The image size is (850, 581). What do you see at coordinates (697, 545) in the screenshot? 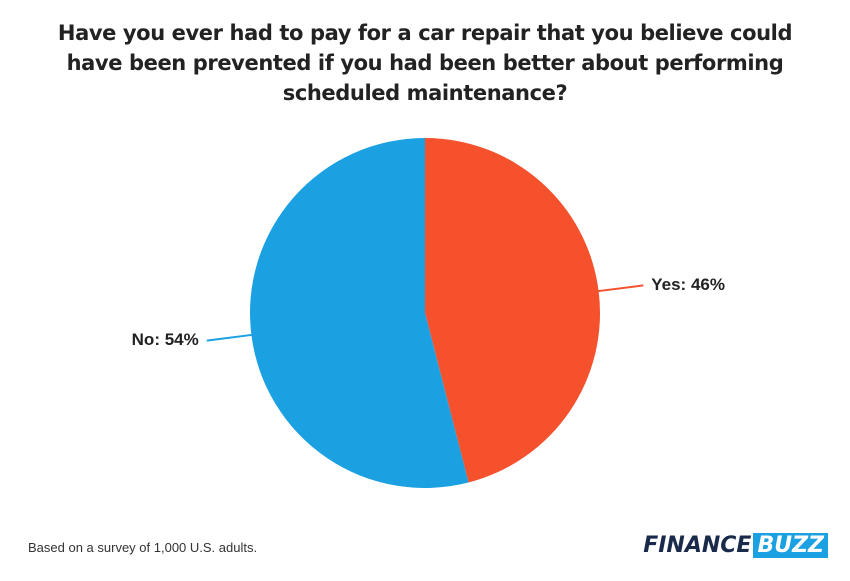
I see `logo-text: FINANCE` at bounding box center [697, 545].